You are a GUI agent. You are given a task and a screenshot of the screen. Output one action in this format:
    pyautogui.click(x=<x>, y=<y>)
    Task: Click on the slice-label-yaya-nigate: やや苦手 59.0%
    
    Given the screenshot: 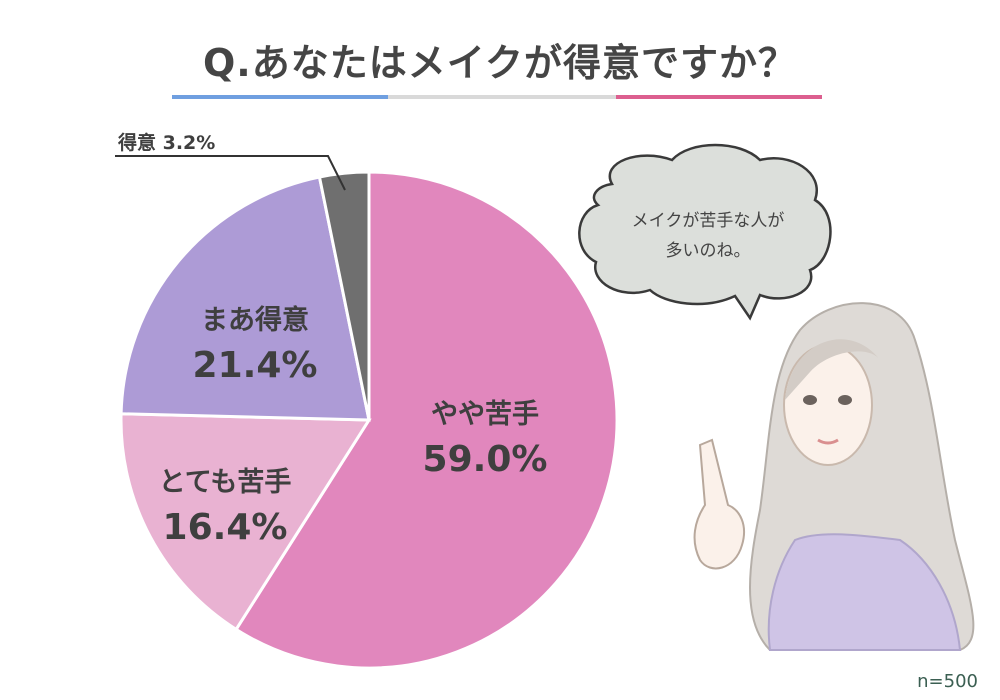 What is the action you would take?
    pyautogui.click(x=485, y=436)
    